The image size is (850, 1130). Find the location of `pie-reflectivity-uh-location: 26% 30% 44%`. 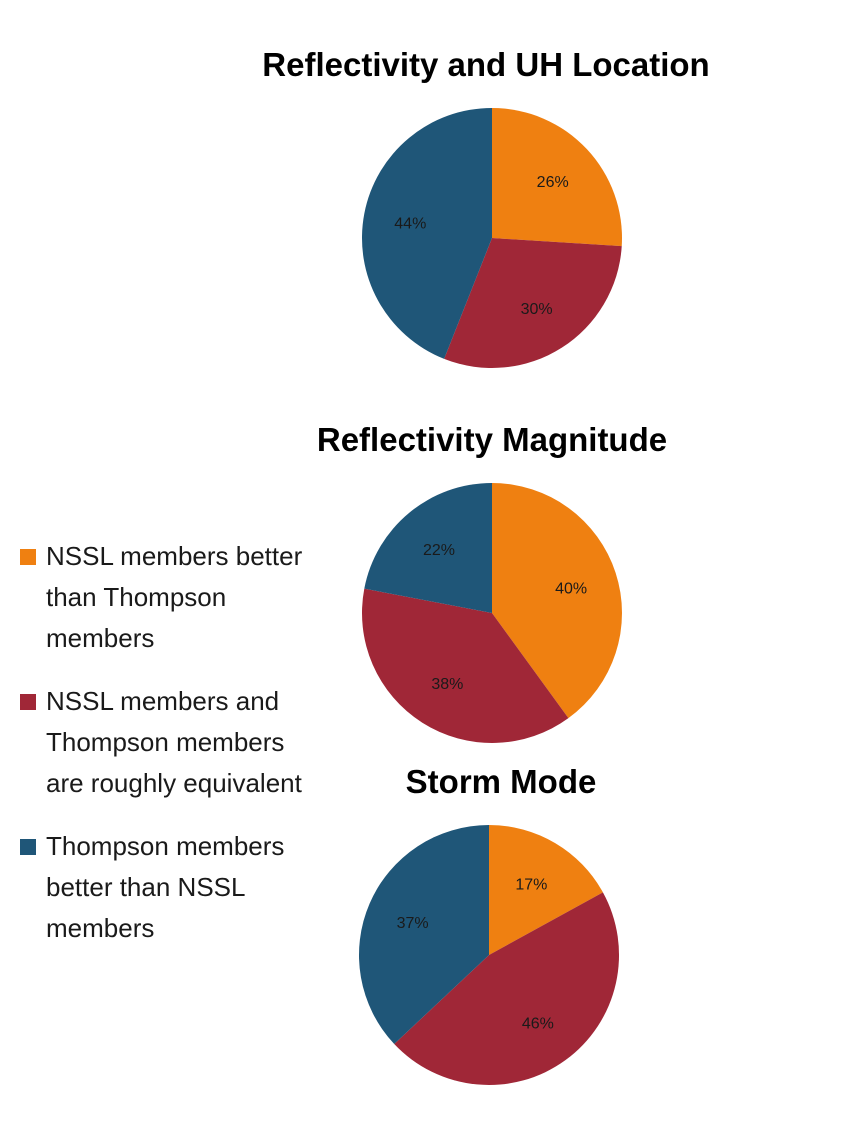

pie-reflectivity-uh-location: 26% 30% 44% is located at coordinates (491, 238).